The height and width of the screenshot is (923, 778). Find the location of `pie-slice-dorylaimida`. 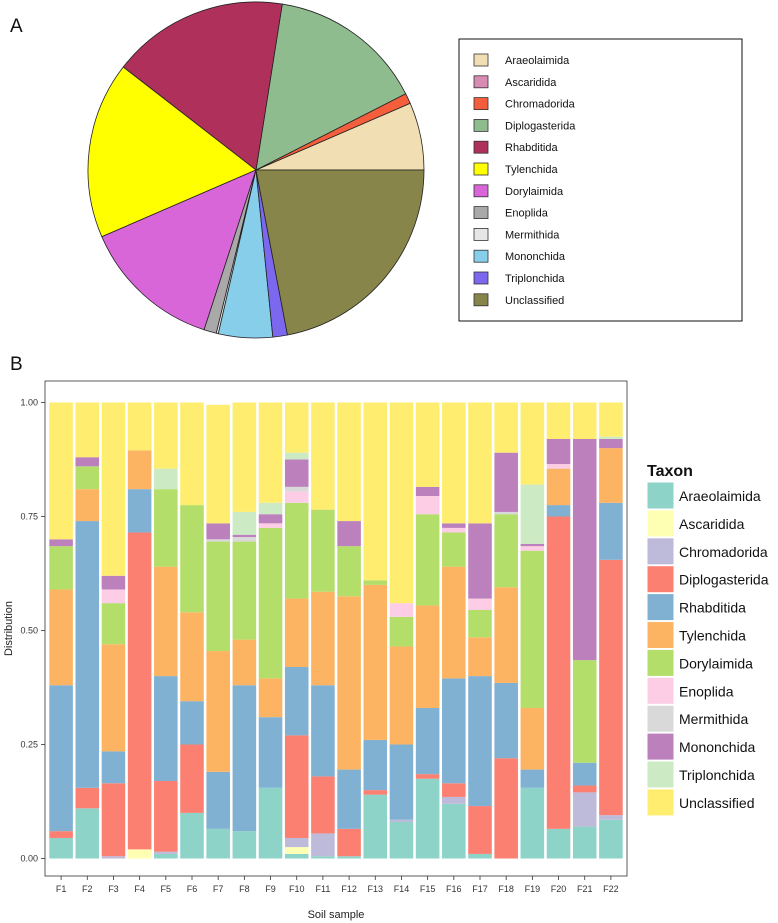

pie-slice-dorylaimida is located at coordinates (179, 250).